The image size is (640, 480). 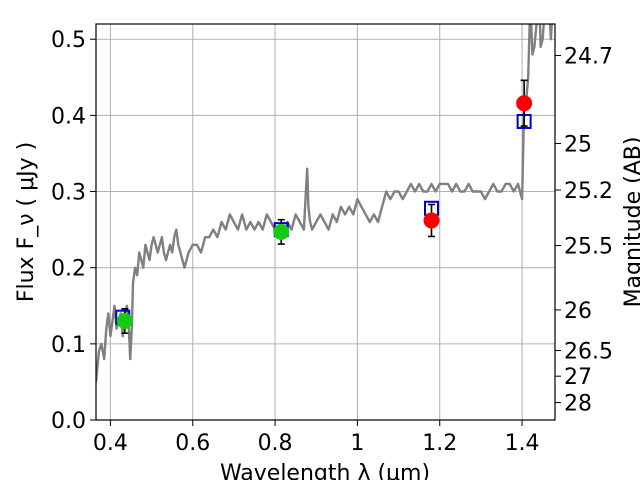 I want to click on x-axis-label: Wavelength λ (μm), so click(x=325, y=470).